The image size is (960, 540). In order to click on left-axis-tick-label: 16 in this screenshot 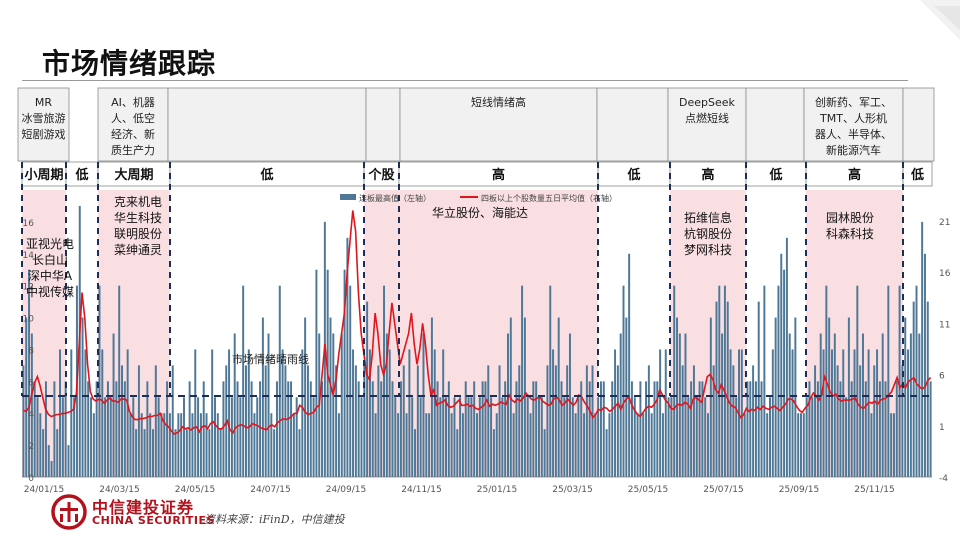, I will do `click(29, 224)`.